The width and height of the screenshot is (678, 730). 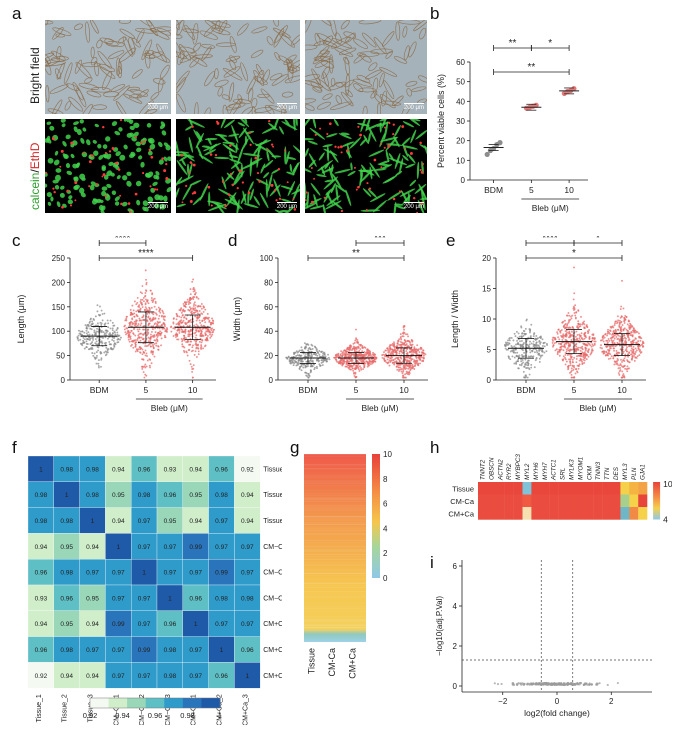 I want to click on y-tick-label: 60, so click(x=460, y=62).